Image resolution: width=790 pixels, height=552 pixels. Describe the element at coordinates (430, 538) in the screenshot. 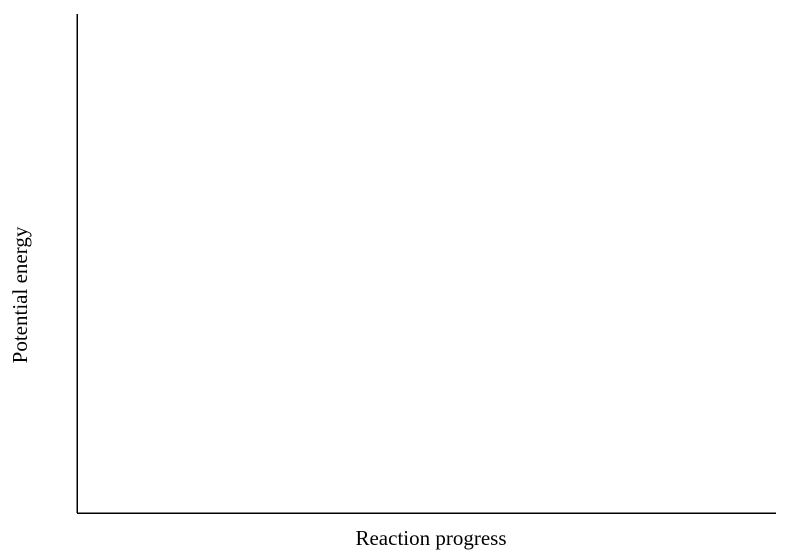

I see `x-axis-label: Reaction progress` at that location.